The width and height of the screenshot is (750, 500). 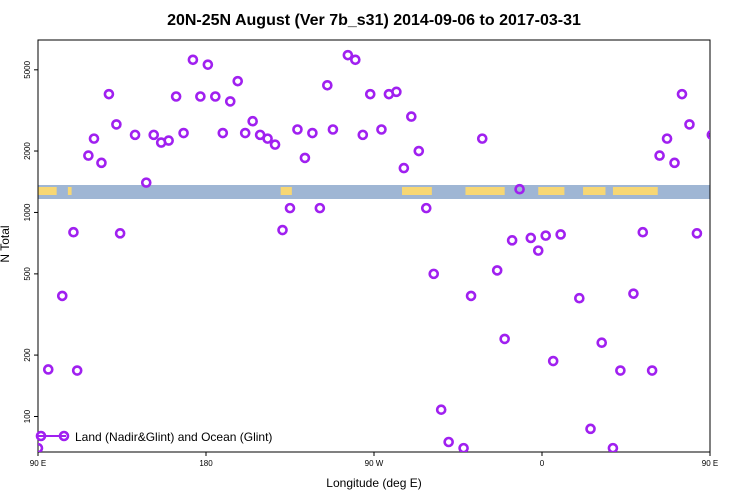 What do you see at coordinates (64, 436) in the screenshot?
I see `legend-marker-right` at bounding box center [64, 436].